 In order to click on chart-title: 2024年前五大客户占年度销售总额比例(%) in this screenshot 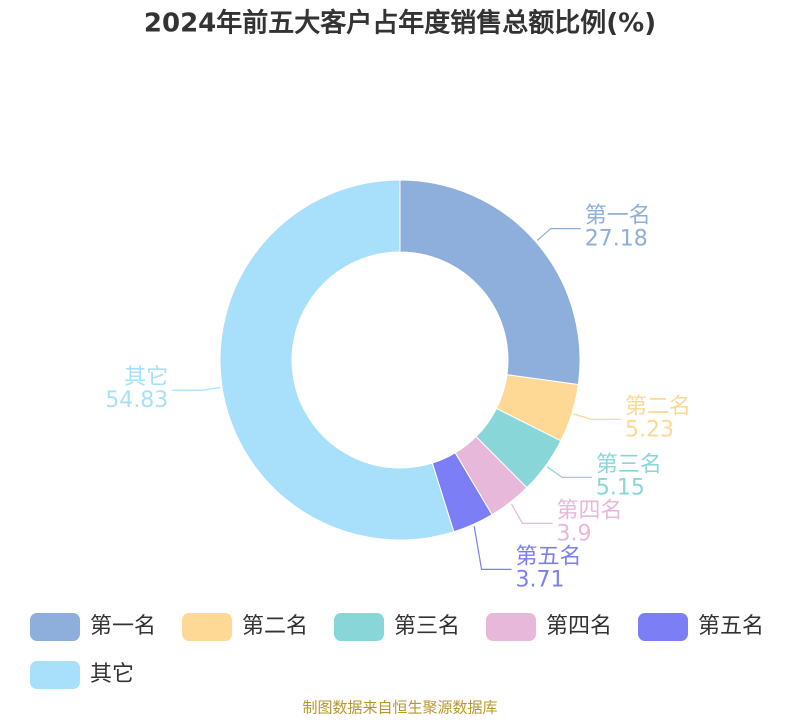, I will do `click(400, 23)`.